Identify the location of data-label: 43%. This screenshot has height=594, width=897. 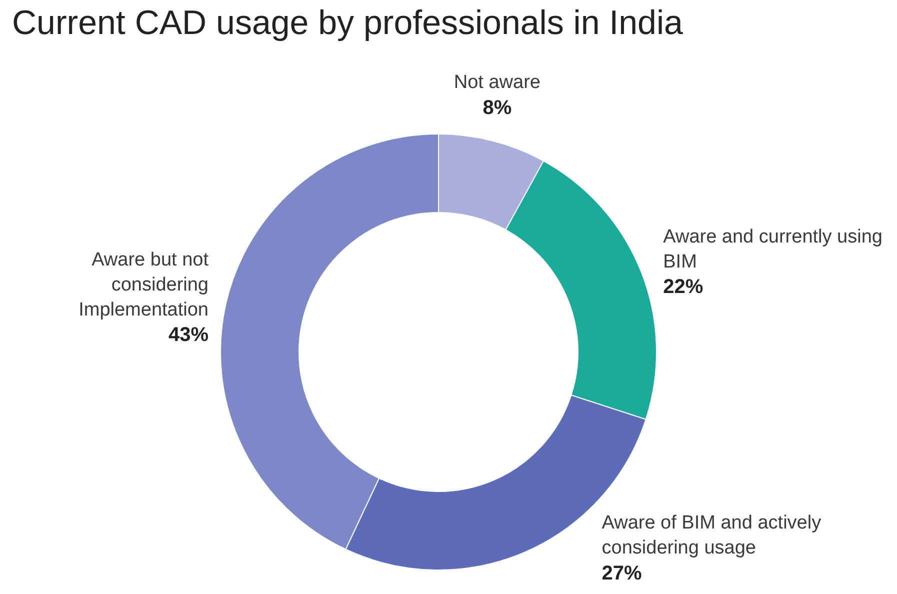
(188, 335).